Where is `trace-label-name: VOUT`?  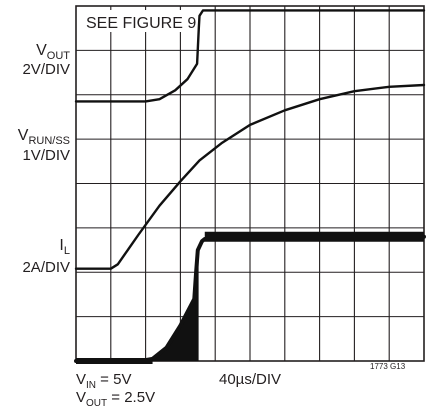 trace-label-name: VOUT is located at coordinates (53, 52).